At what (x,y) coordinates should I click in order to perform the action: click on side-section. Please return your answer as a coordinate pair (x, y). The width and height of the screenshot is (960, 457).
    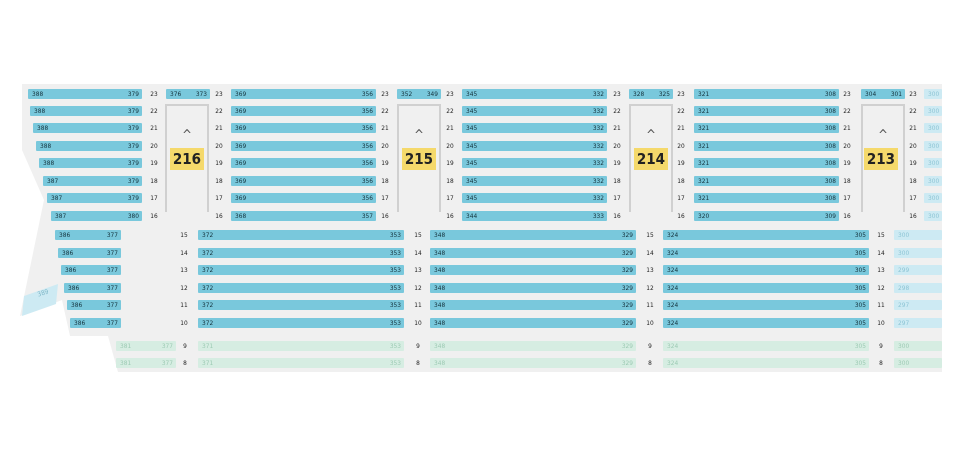
    Looking at the image, I should click on (40, 300).